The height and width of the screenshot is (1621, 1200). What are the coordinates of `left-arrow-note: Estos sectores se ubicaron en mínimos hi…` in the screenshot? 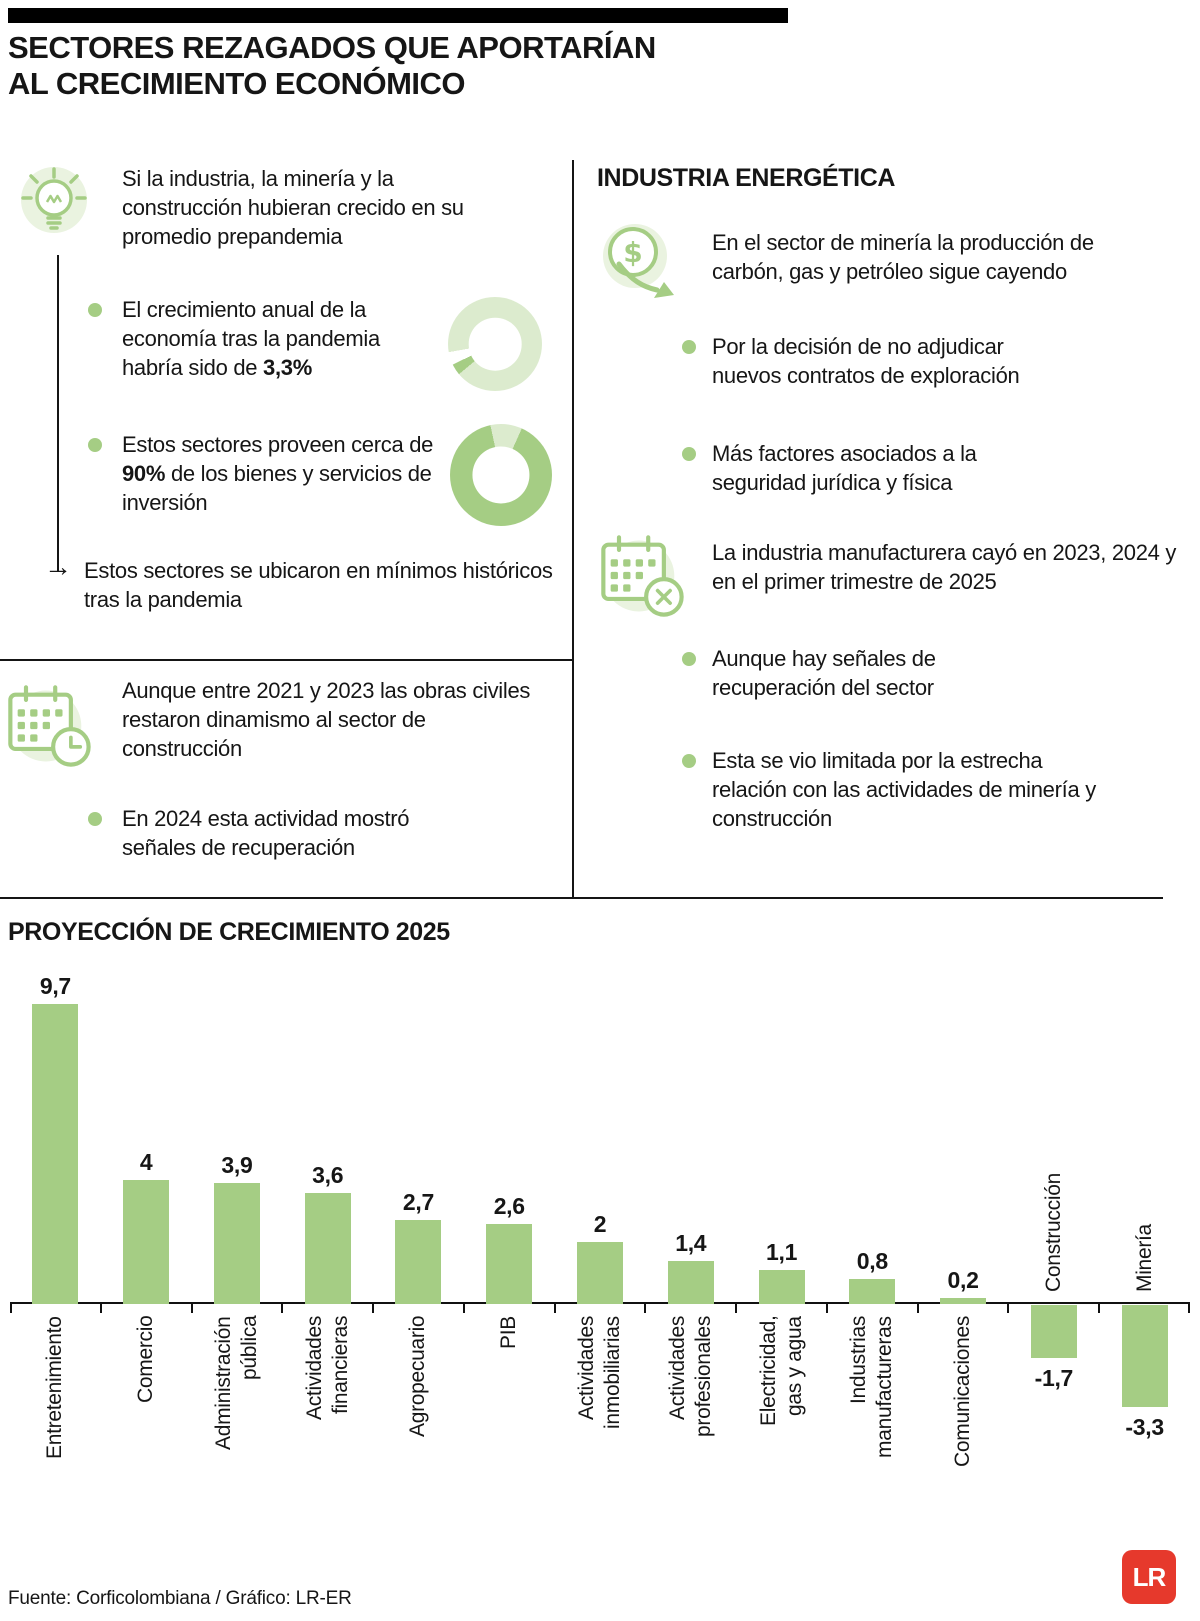 It's located at (318, 585).